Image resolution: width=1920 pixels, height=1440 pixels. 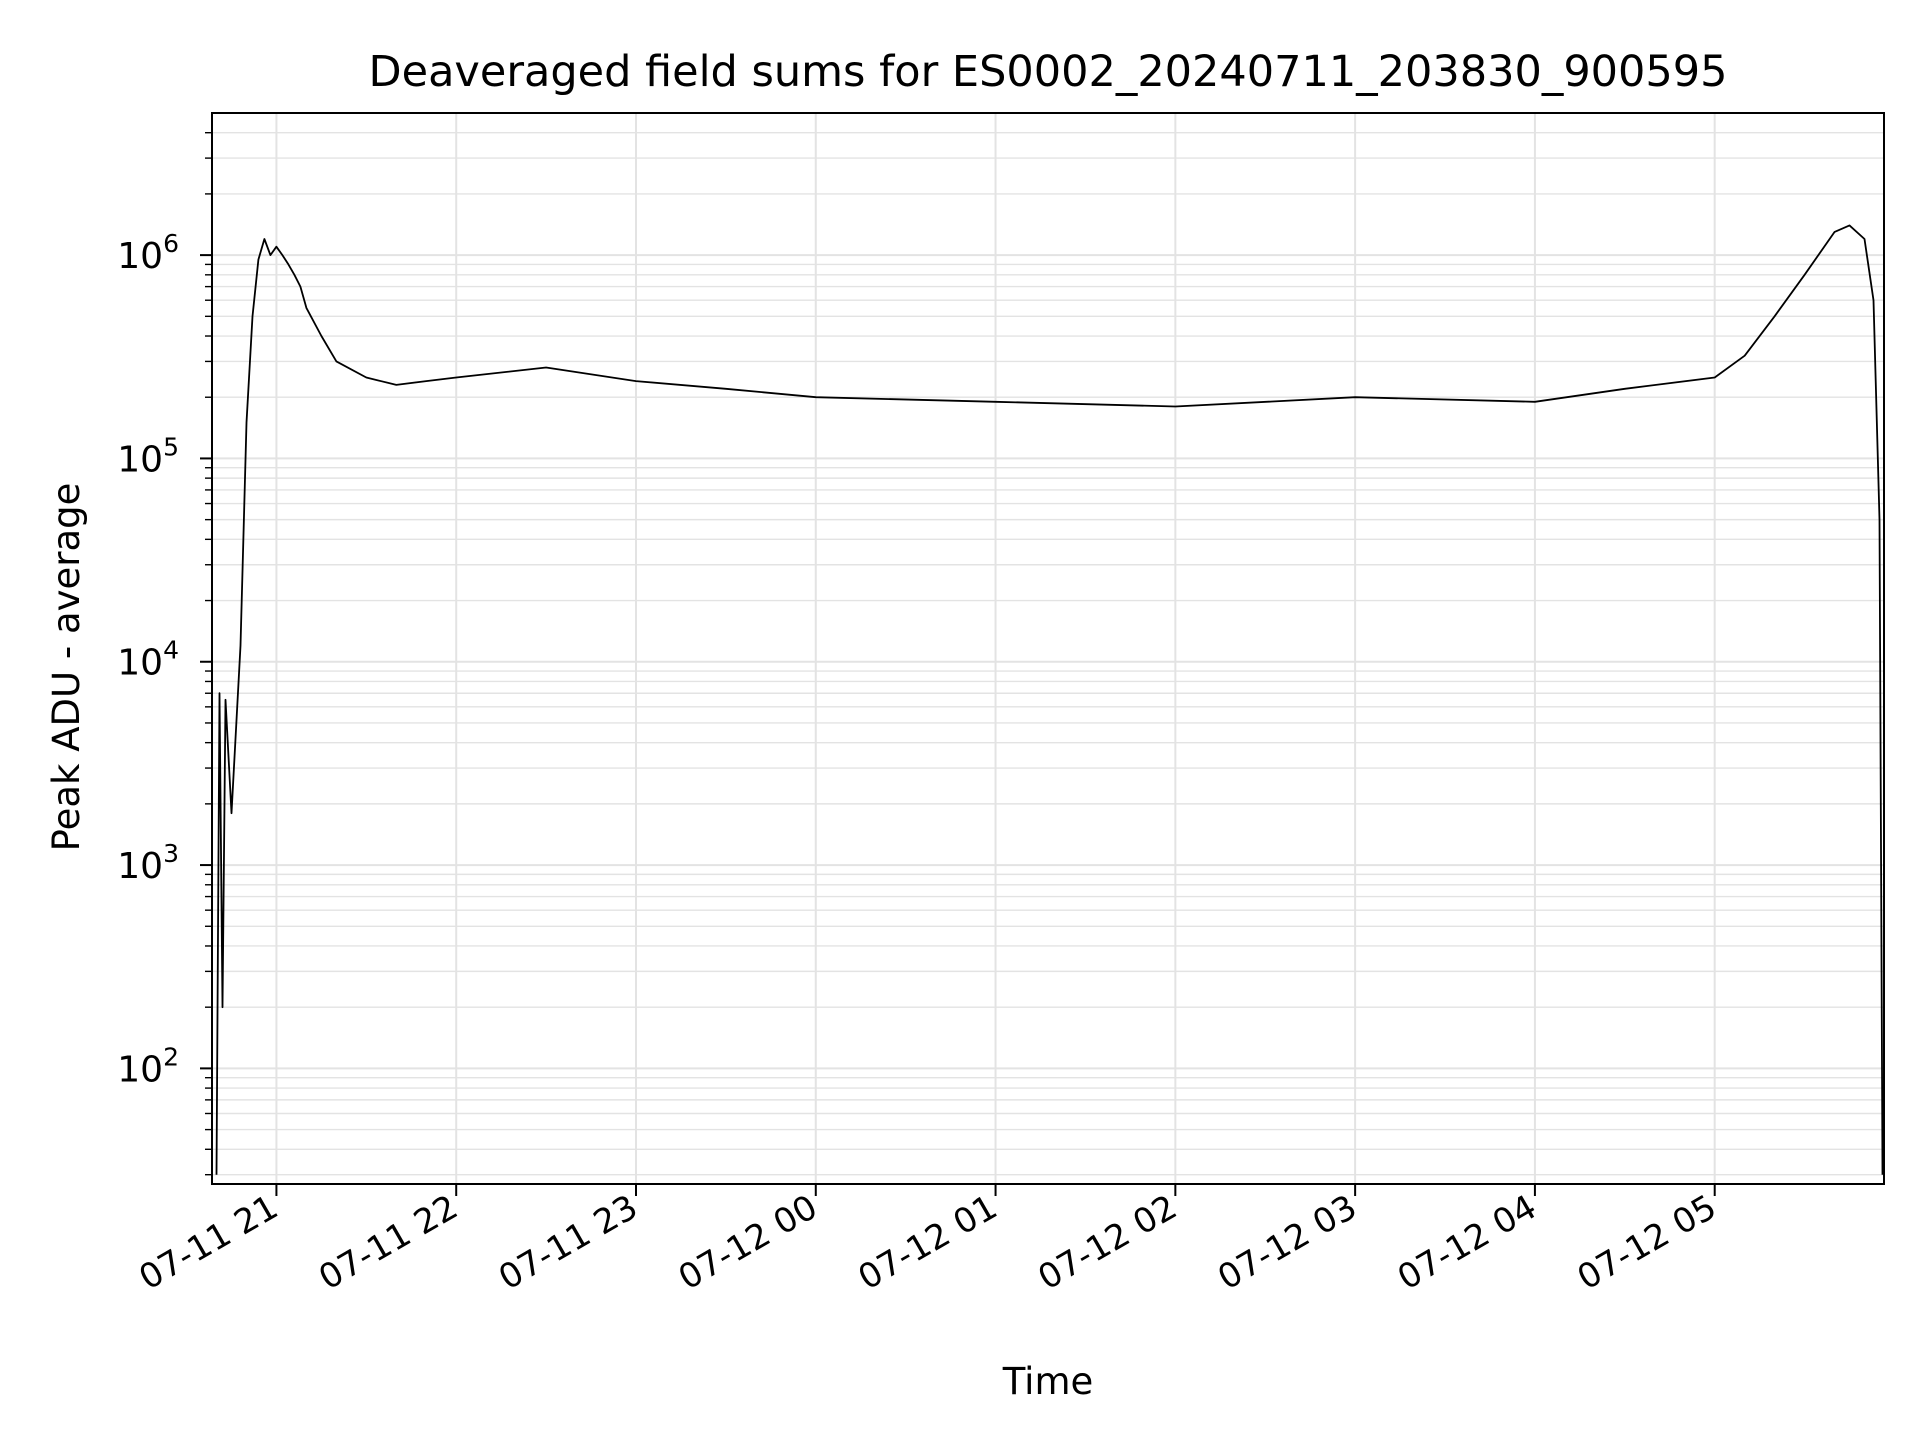 I want to click on y-tick-label: 10⁴, so click(x=148, y=660).